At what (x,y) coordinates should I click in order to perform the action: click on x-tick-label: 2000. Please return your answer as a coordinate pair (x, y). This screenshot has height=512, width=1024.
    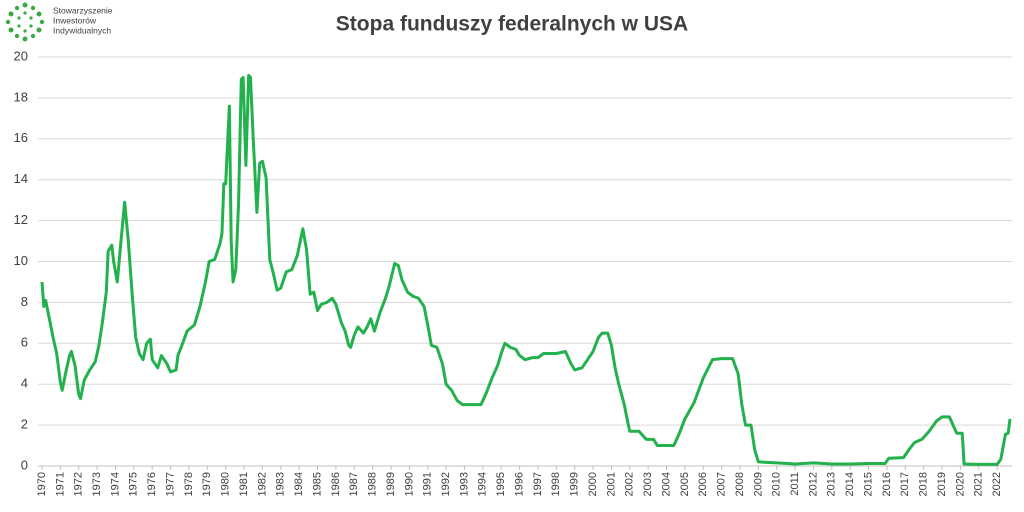
    Looking at the image, I should click on (593, 484).